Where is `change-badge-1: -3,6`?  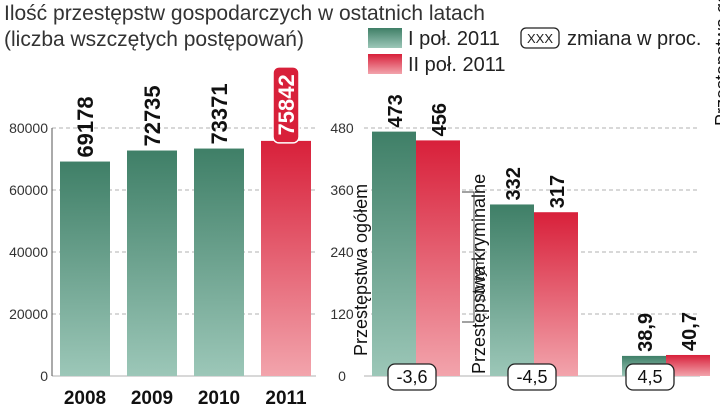
change-badge-1: -3,6 is located at coordinates (412, 377).